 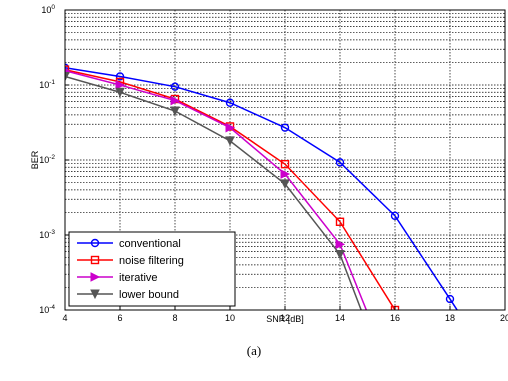 I want to click on x-tick-label: 14, so click(x=340, y=318).